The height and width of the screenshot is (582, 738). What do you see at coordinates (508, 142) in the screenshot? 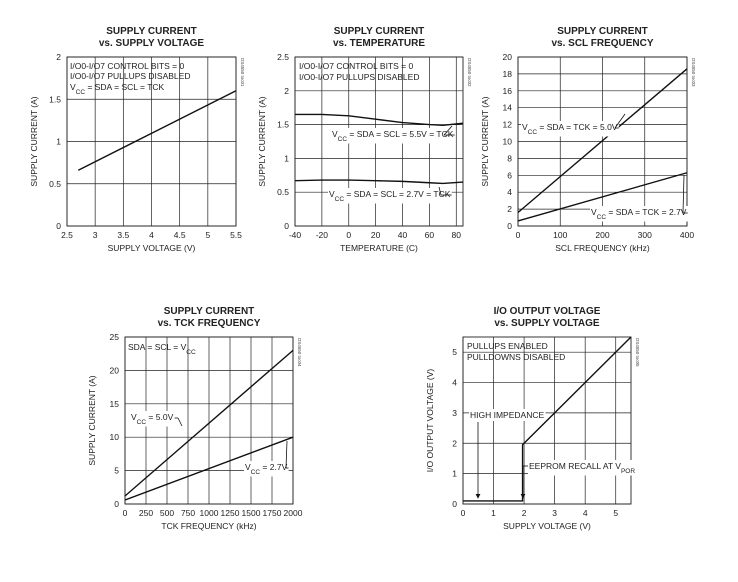
I see `y-tick-label: 10` at bounding box center [508, 142].